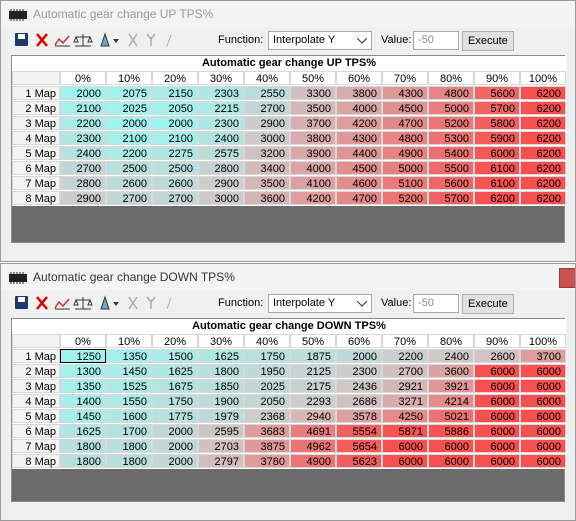  What do you see at coordinates (175, 153) in the screenshot?
I see `table-cell: 2275` at bounding box center [175, 153].